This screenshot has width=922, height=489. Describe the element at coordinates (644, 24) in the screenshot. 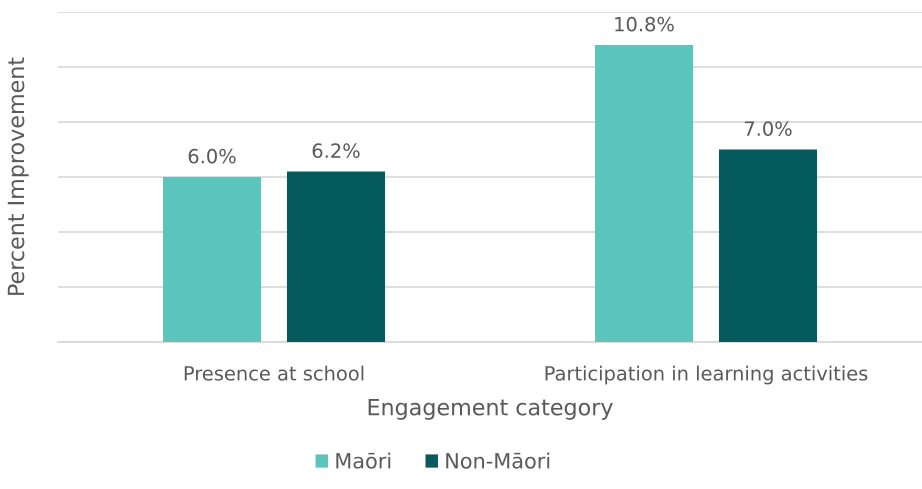

I see `data-label: 10.8%` at that location.